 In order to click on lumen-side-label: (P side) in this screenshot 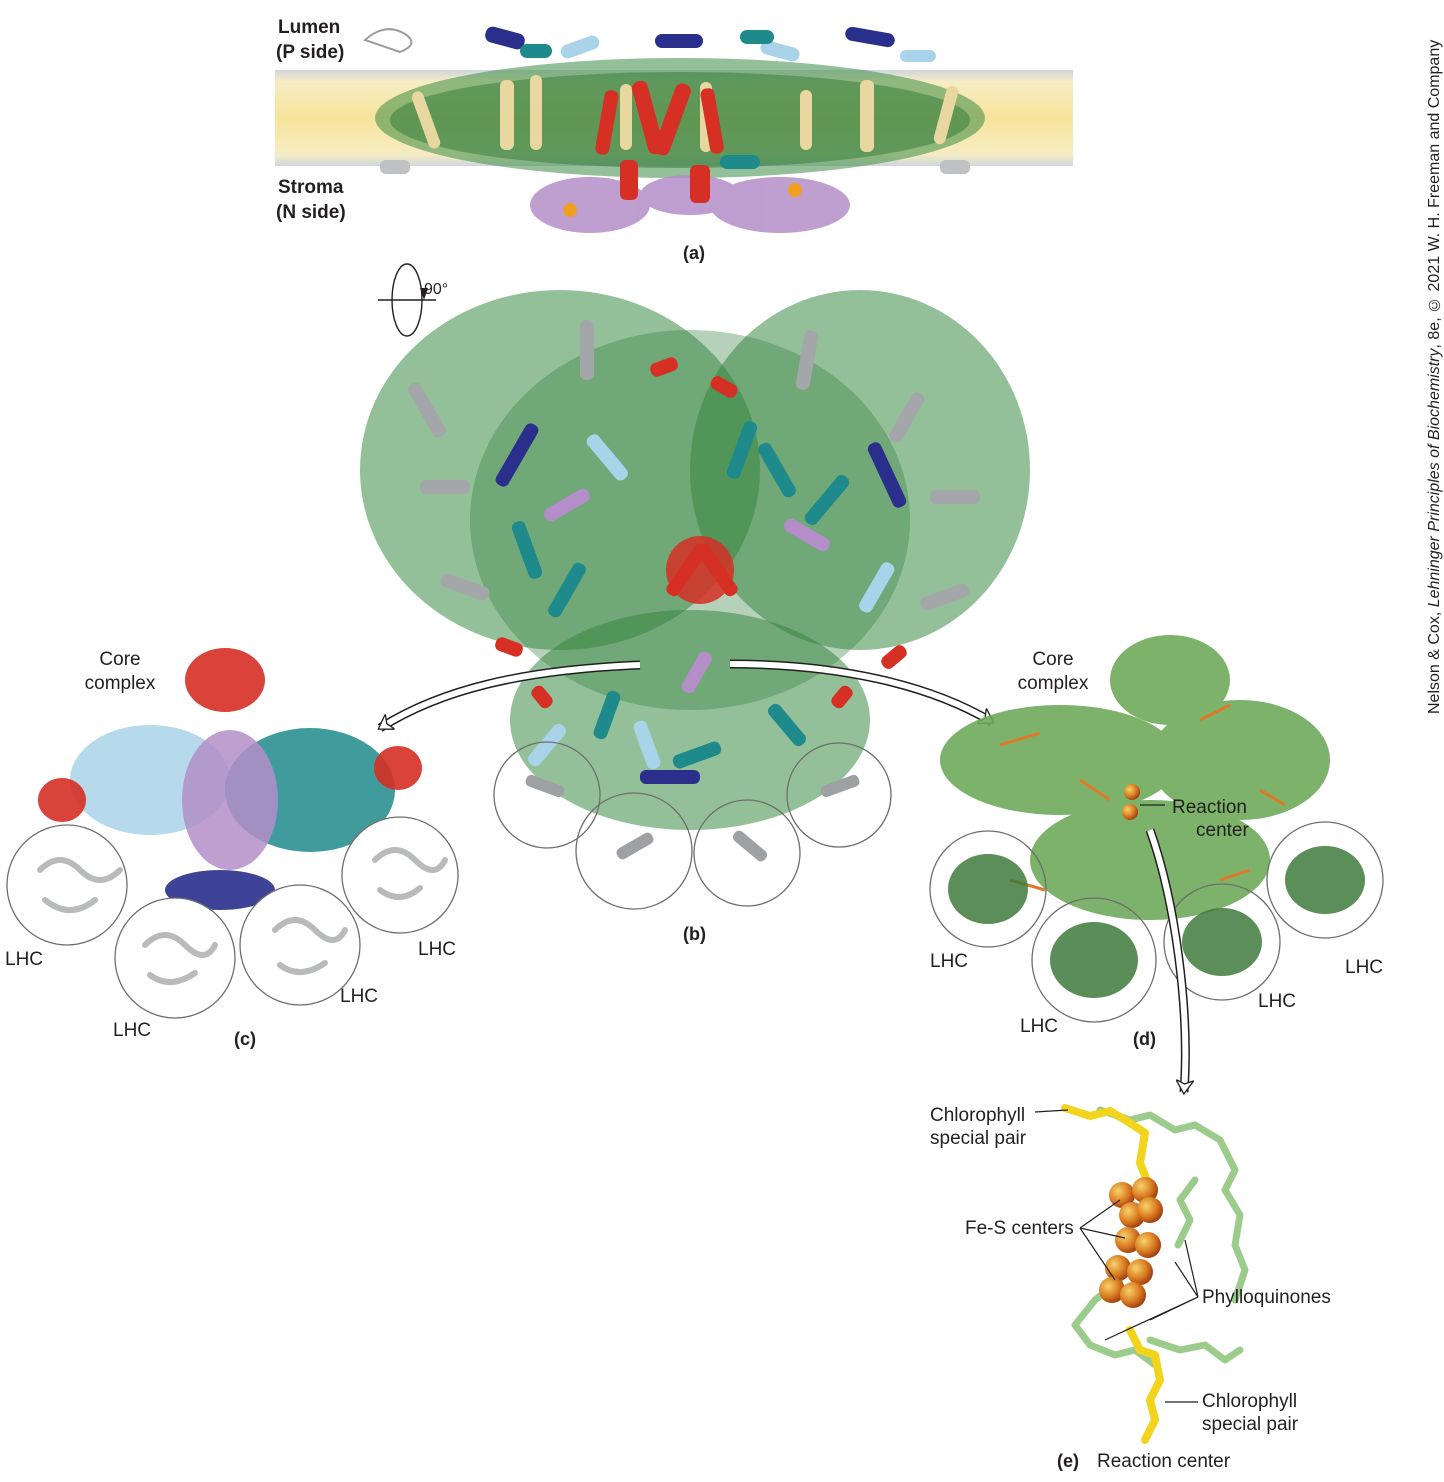, I will do `click(310, 52)`.